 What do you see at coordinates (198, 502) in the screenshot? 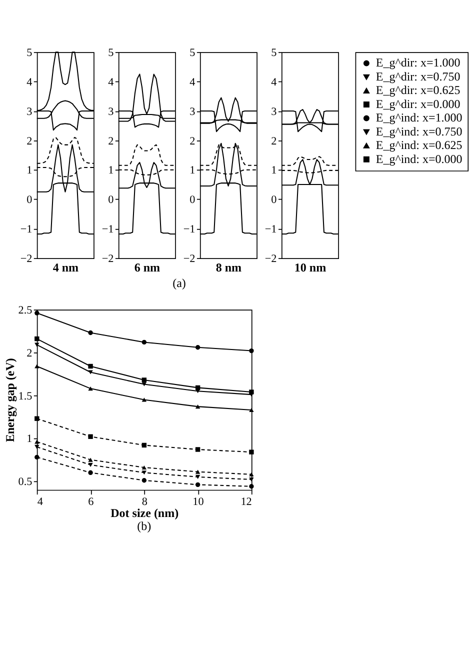
I see `x-tick-label: 10` at bounding box center [198, 502].